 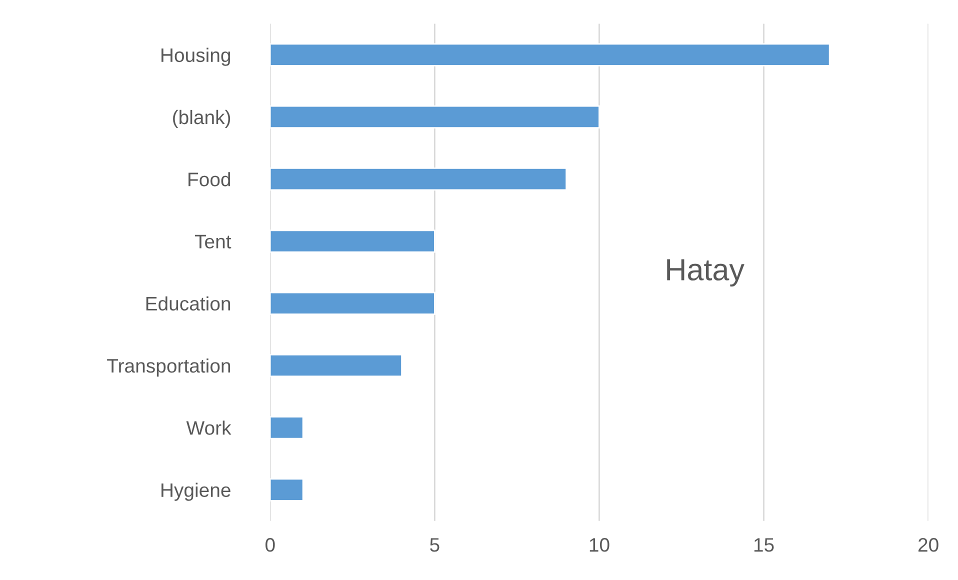 I want to click on y-tick-label: Housing, so click(x=196, y=57).